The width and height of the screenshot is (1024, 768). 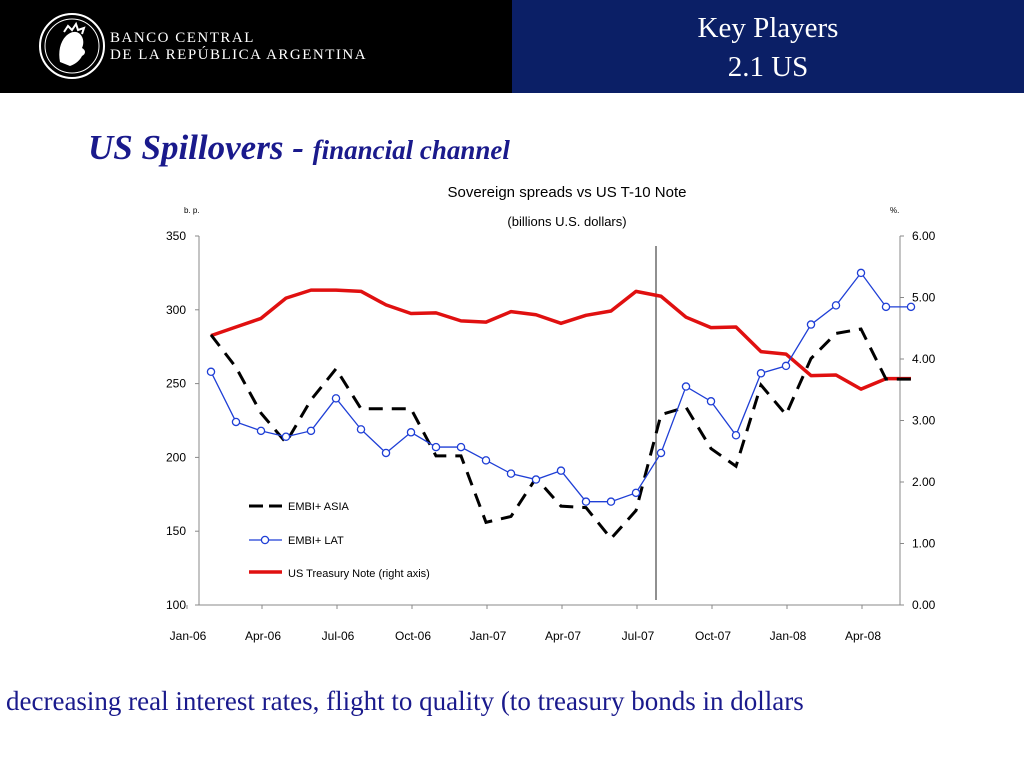 What do you see at coordinates (176, 457) in the screenshot?
I see `y-left-tick-label: 200` at bounding box center [176, 457].